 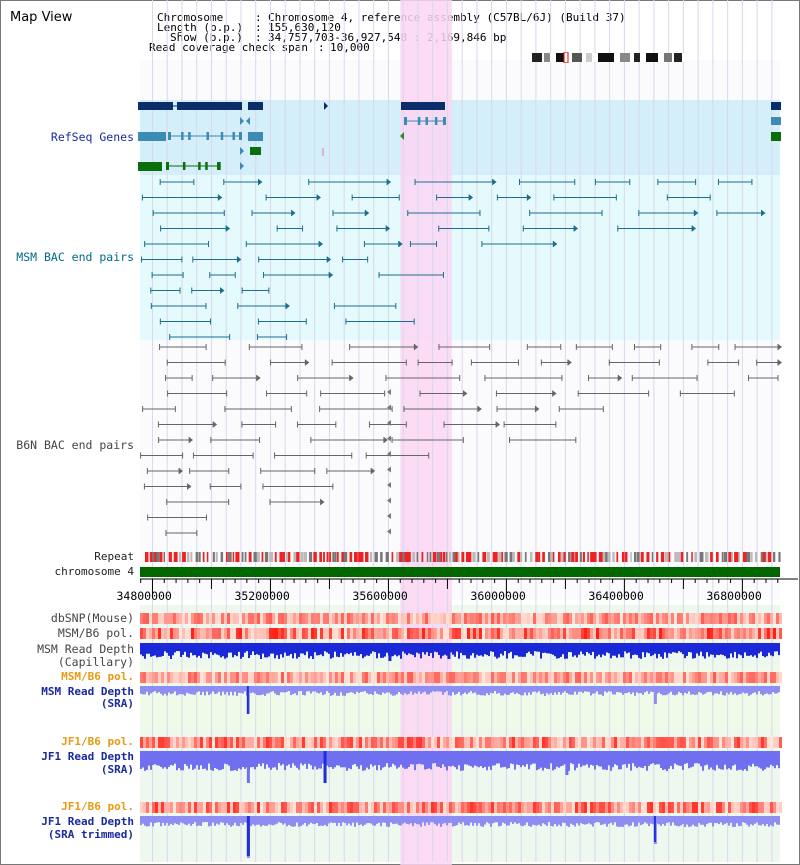 I want to click on msm-bac-pair-arrow, so click(x=763, y=213).